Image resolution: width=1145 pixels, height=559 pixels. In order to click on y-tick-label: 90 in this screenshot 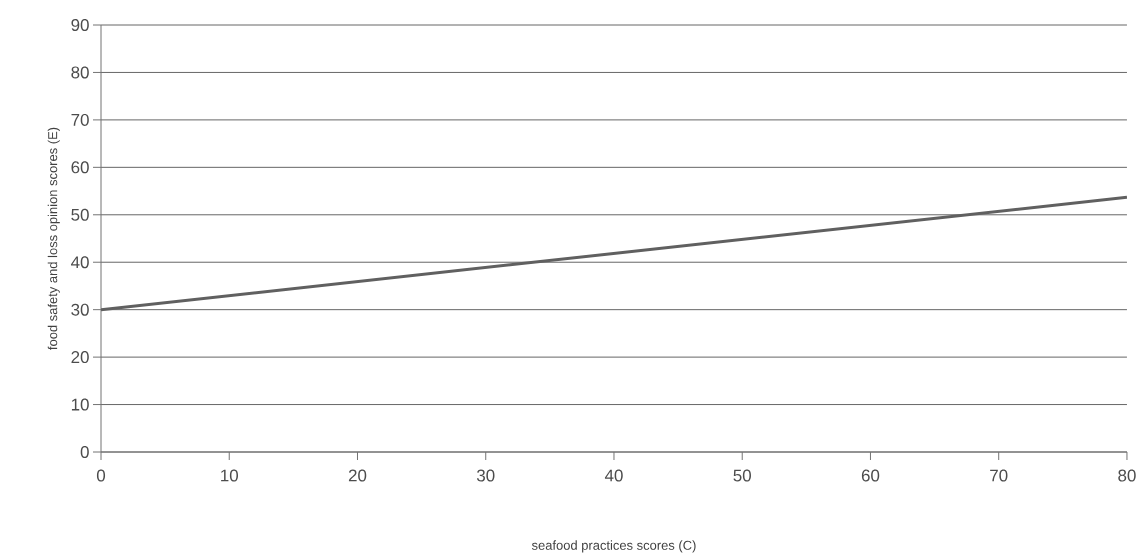, I will do `click(80, 25)`.